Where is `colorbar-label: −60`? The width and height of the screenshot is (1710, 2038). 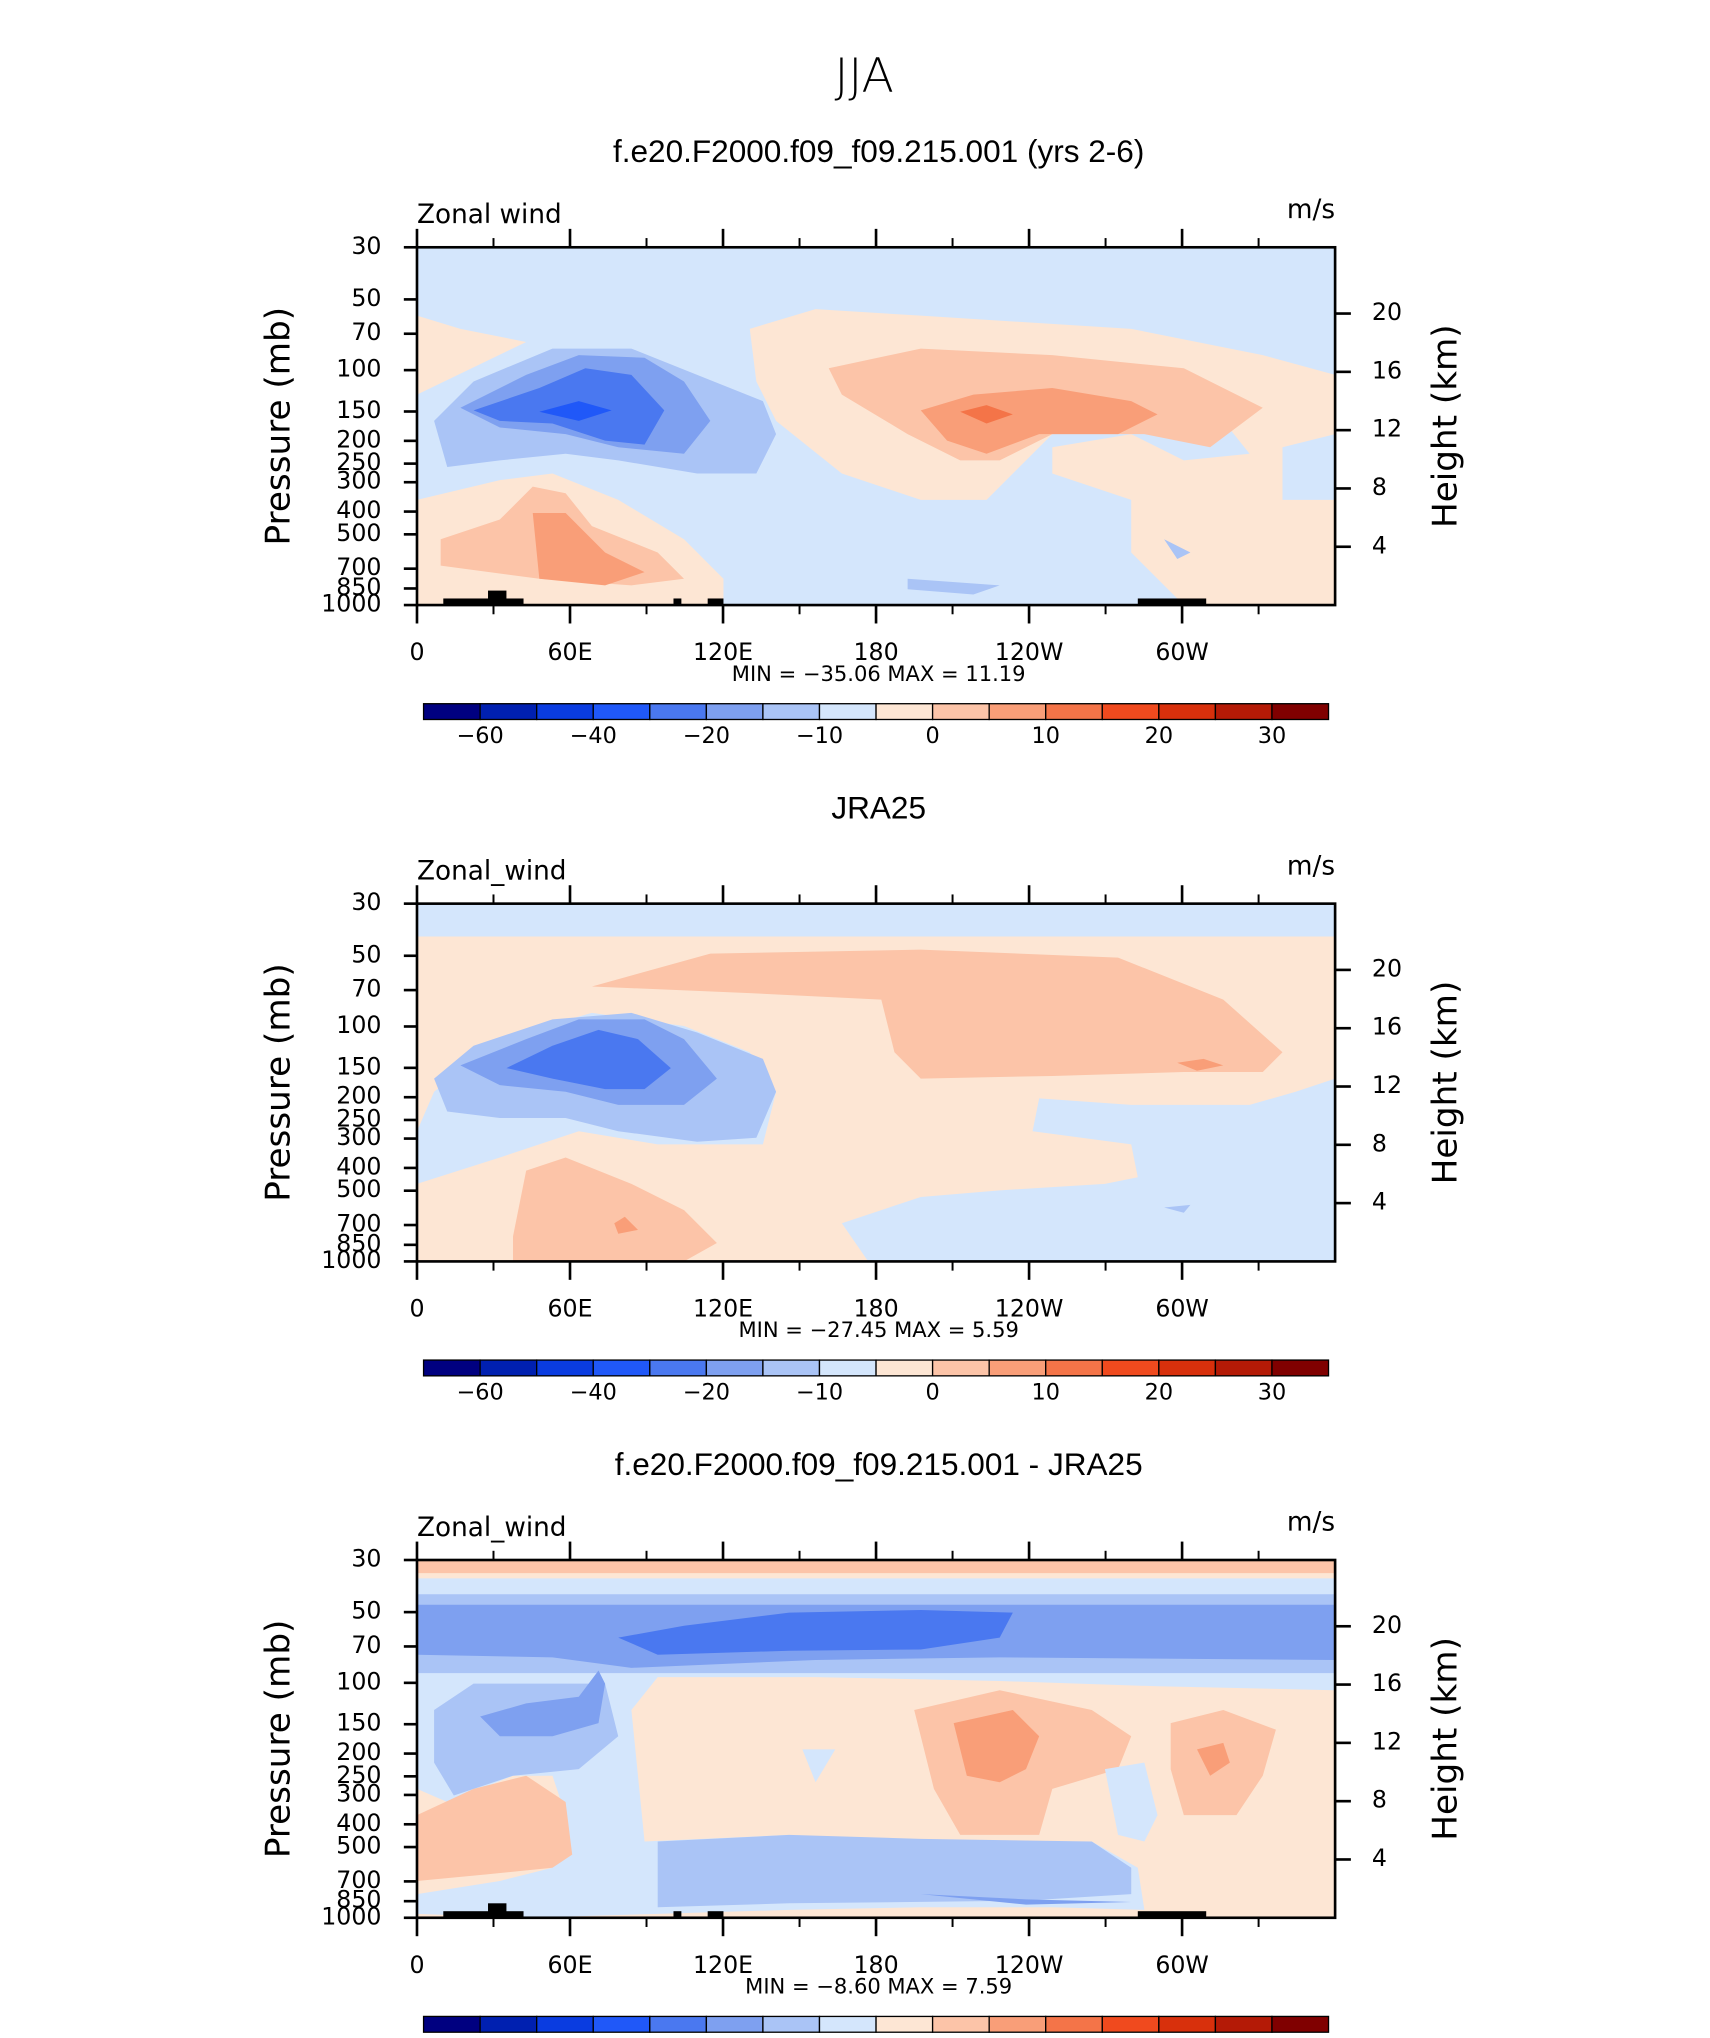
colorbar-label: −60 is located at coordinates (480, 1392).